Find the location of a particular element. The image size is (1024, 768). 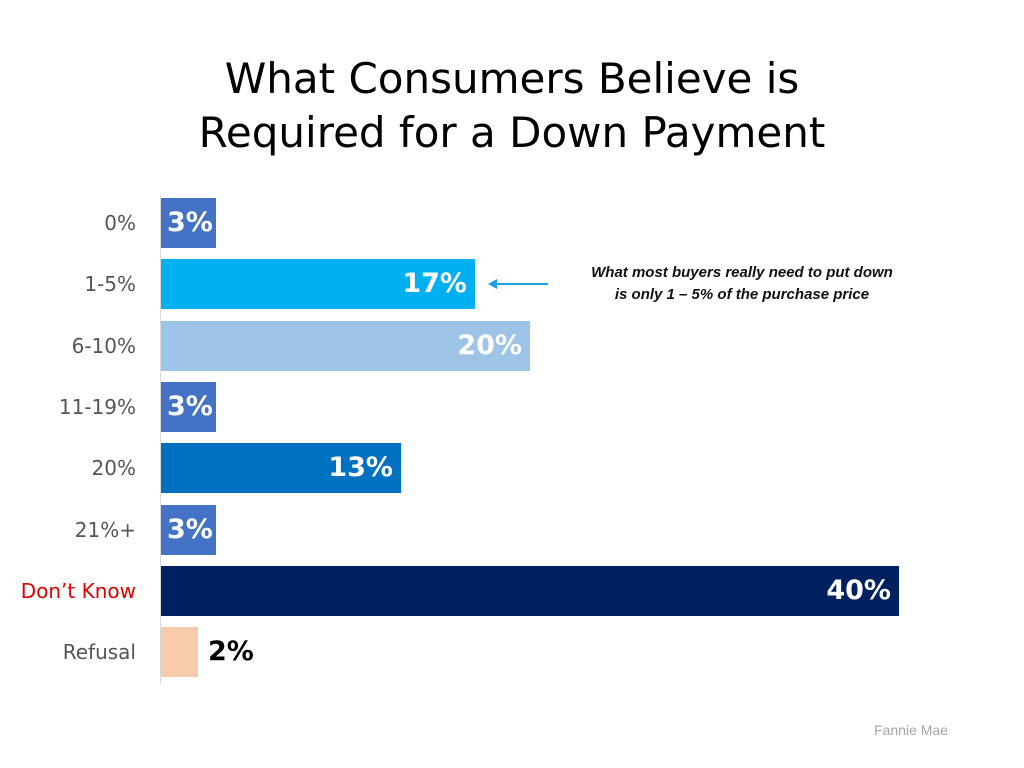

category-label: 6-10% is located at coordinates (103, 346).